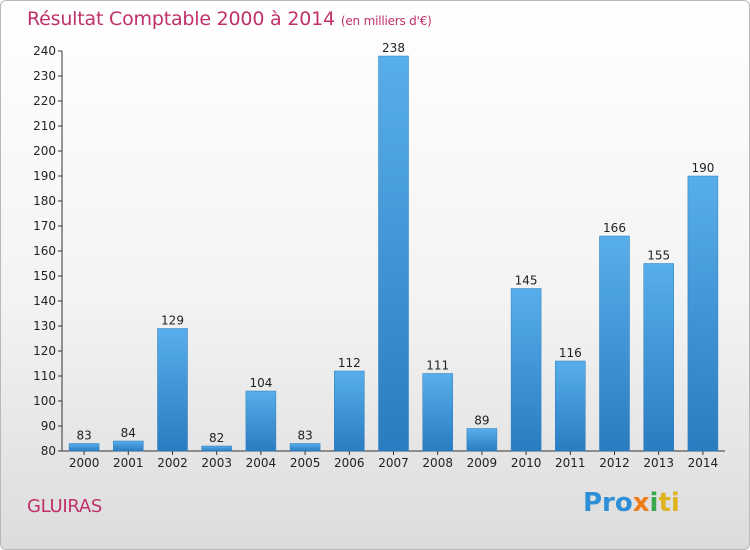 This screenshot has width=750, height=550. What do you see at coordinates (654, 503) in the screenshot?
I see `logo-part-3: i` at bounding box center [654, 503].